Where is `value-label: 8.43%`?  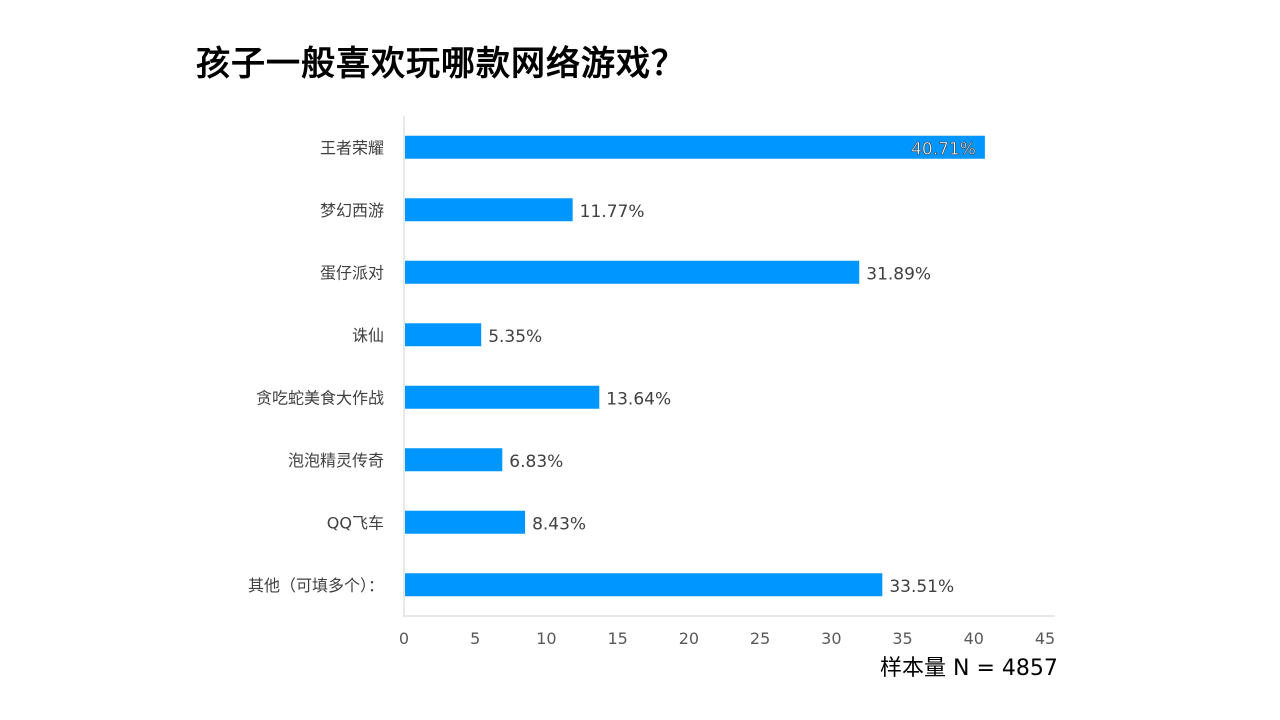 value-label: 8.43% is located at coordinates (559, 524).